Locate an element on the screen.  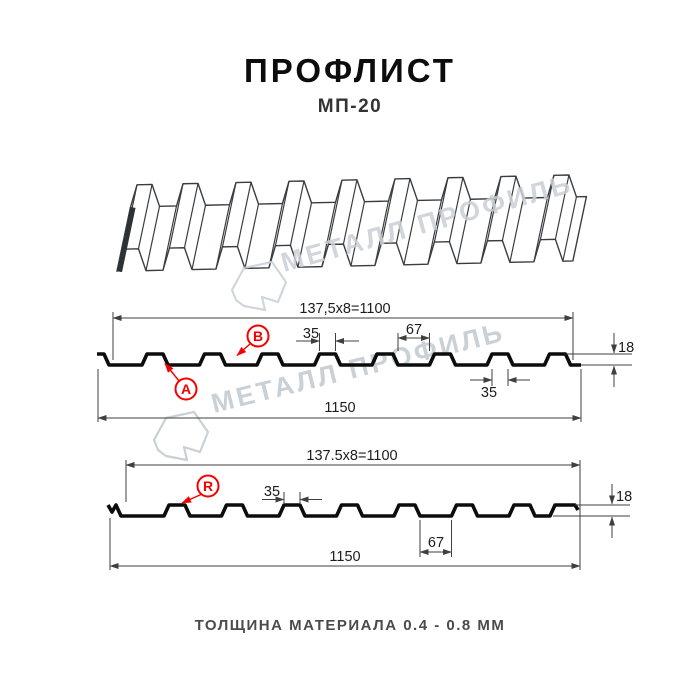
material-thickness-note: ТОЛЩИНА МАТЕРИАЛА 0.4 - 0.8 ММ is located at coordinates (350, 625).